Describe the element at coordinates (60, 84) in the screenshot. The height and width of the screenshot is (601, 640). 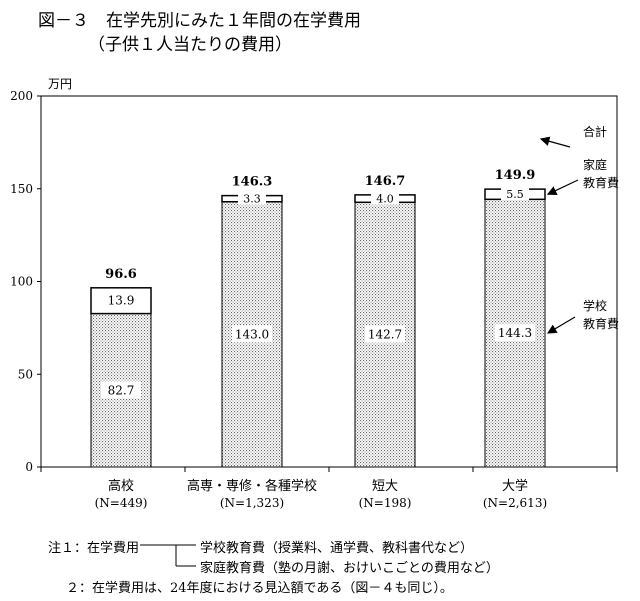
I see `y-axis-unit: 万円` at that location.